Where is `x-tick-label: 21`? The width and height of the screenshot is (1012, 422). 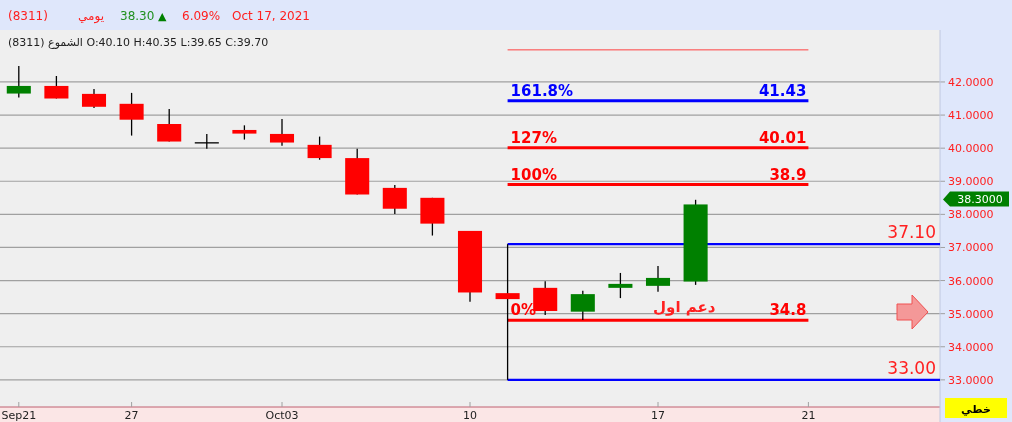
x-tick-label: 21 is located at coordinates (808, 415).